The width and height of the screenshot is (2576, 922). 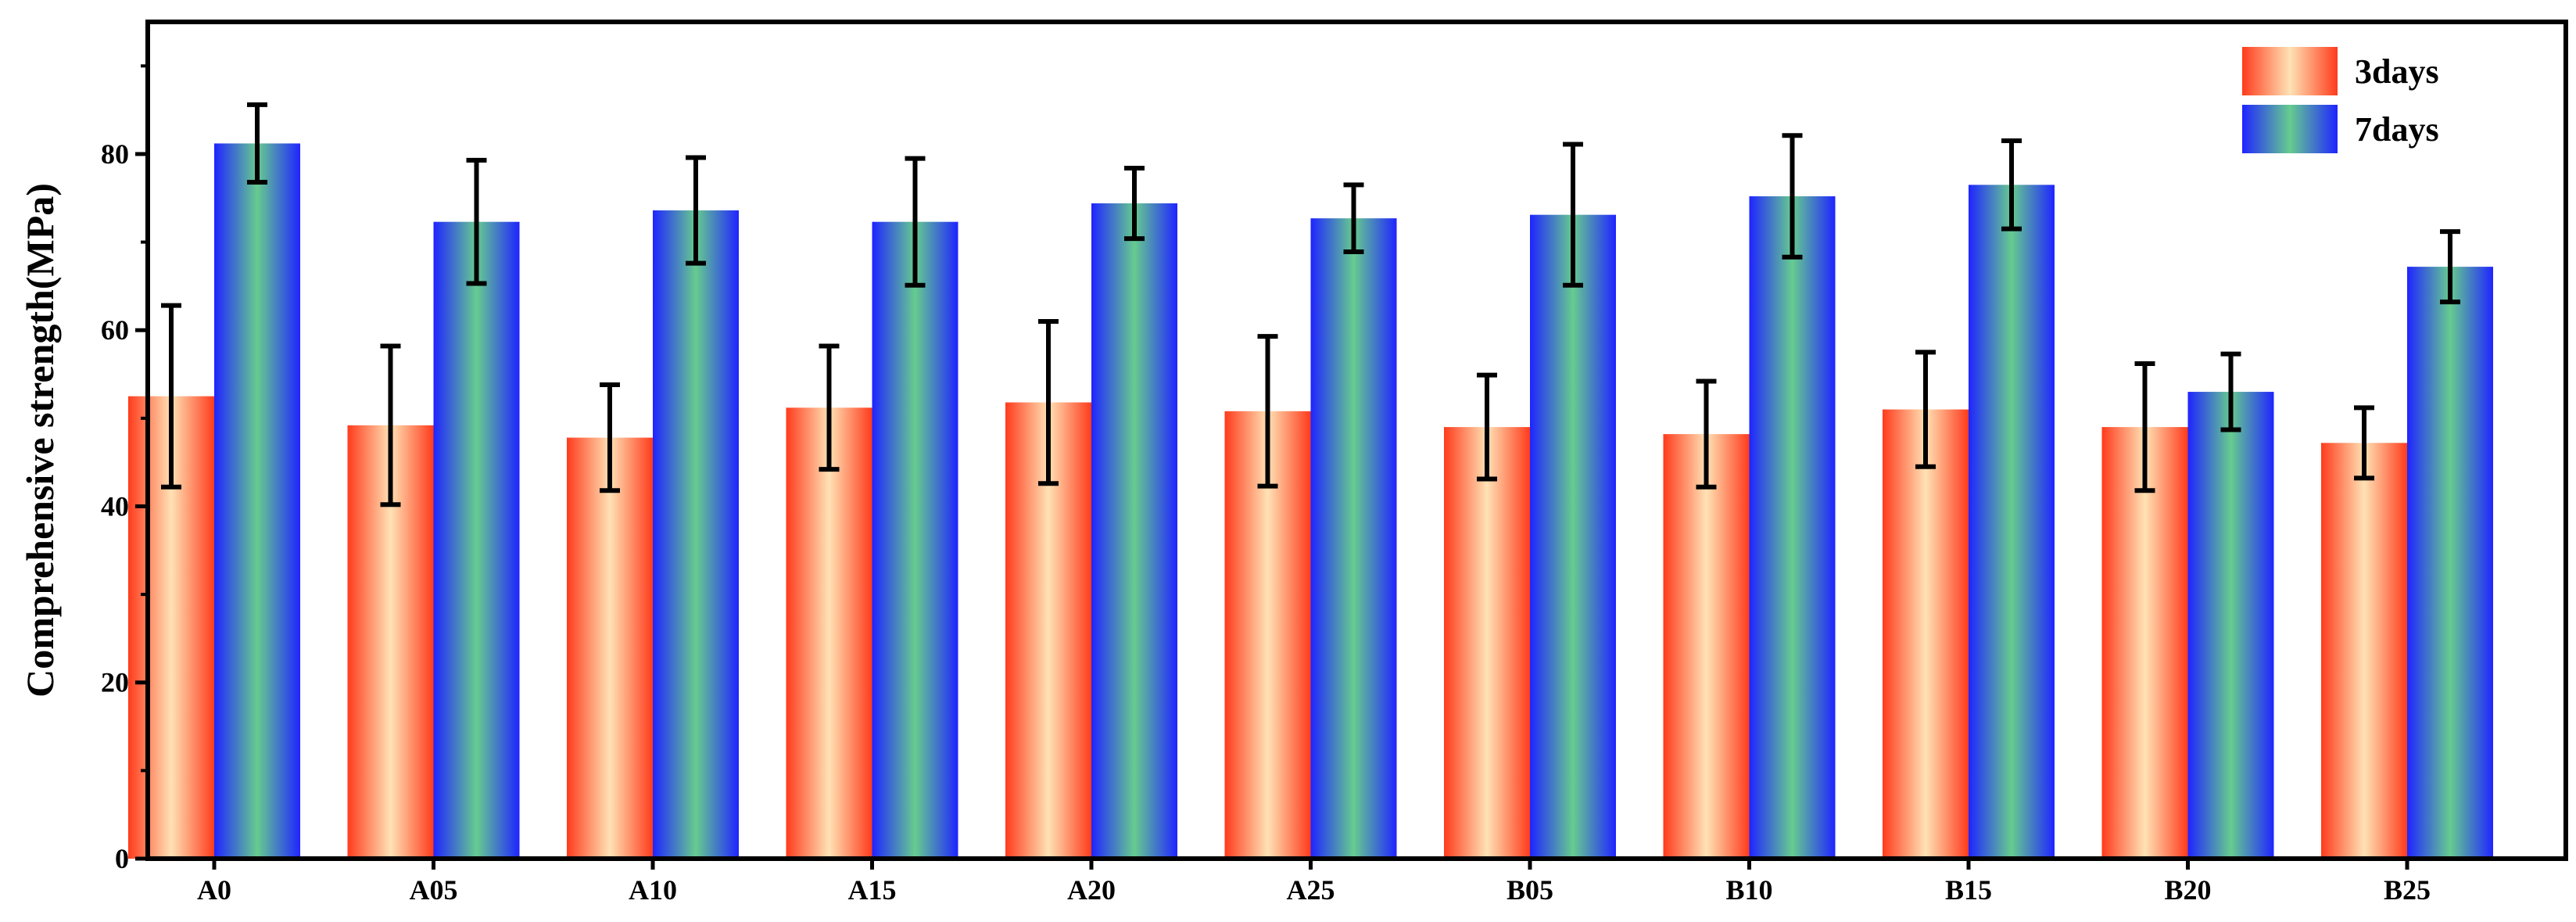 I want to click on y-tick-label-20: 20, so click(x=115, y=682).